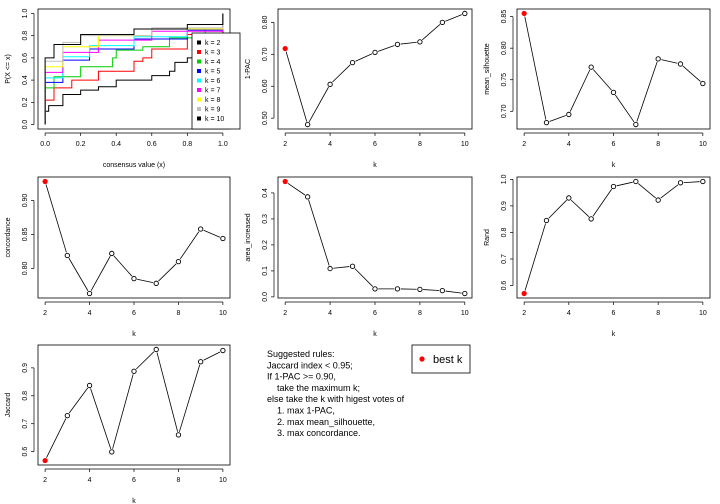 This screenshot has height=504, width=720. What do you see at coordinates (212, 72) in the screenshot?
I see `legend-label: k = 5` at bounding box center [212, 72].